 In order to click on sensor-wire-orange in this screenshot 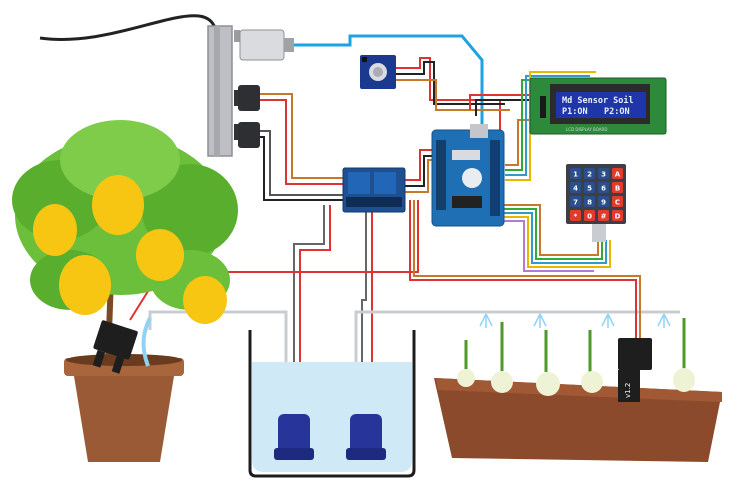, I will do `click(527, 270)`.